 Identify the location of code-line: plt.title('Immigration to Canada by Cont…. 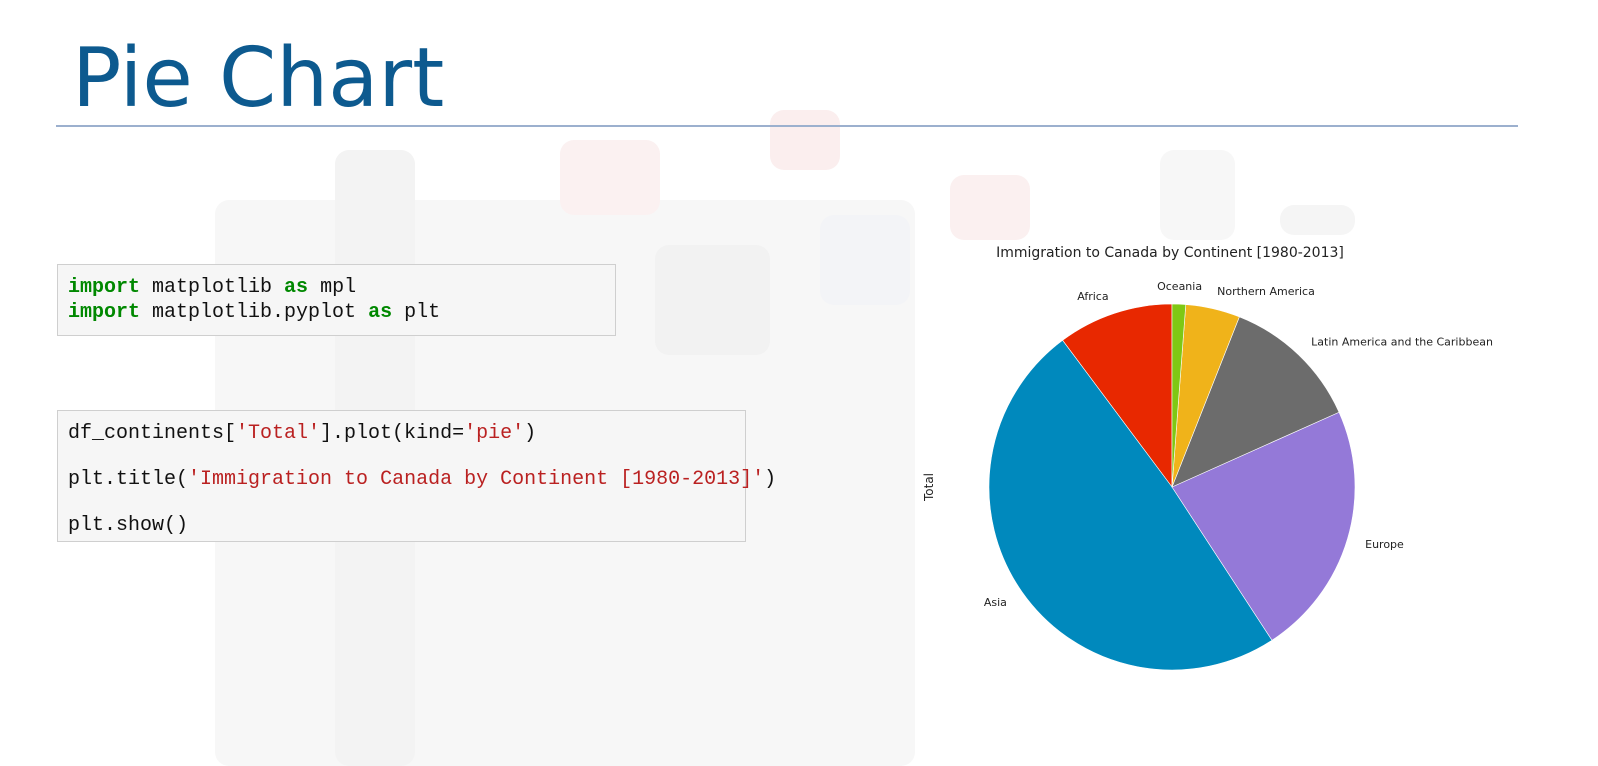
(422, 480).